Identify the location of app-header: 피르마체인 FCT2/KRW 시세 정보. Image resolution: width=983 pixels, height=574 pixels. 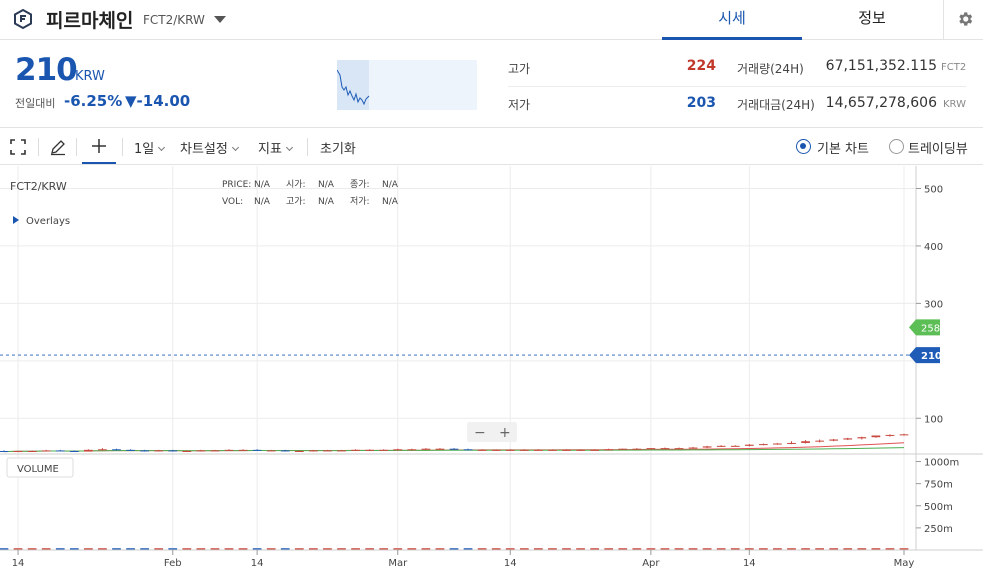
(491, 20).